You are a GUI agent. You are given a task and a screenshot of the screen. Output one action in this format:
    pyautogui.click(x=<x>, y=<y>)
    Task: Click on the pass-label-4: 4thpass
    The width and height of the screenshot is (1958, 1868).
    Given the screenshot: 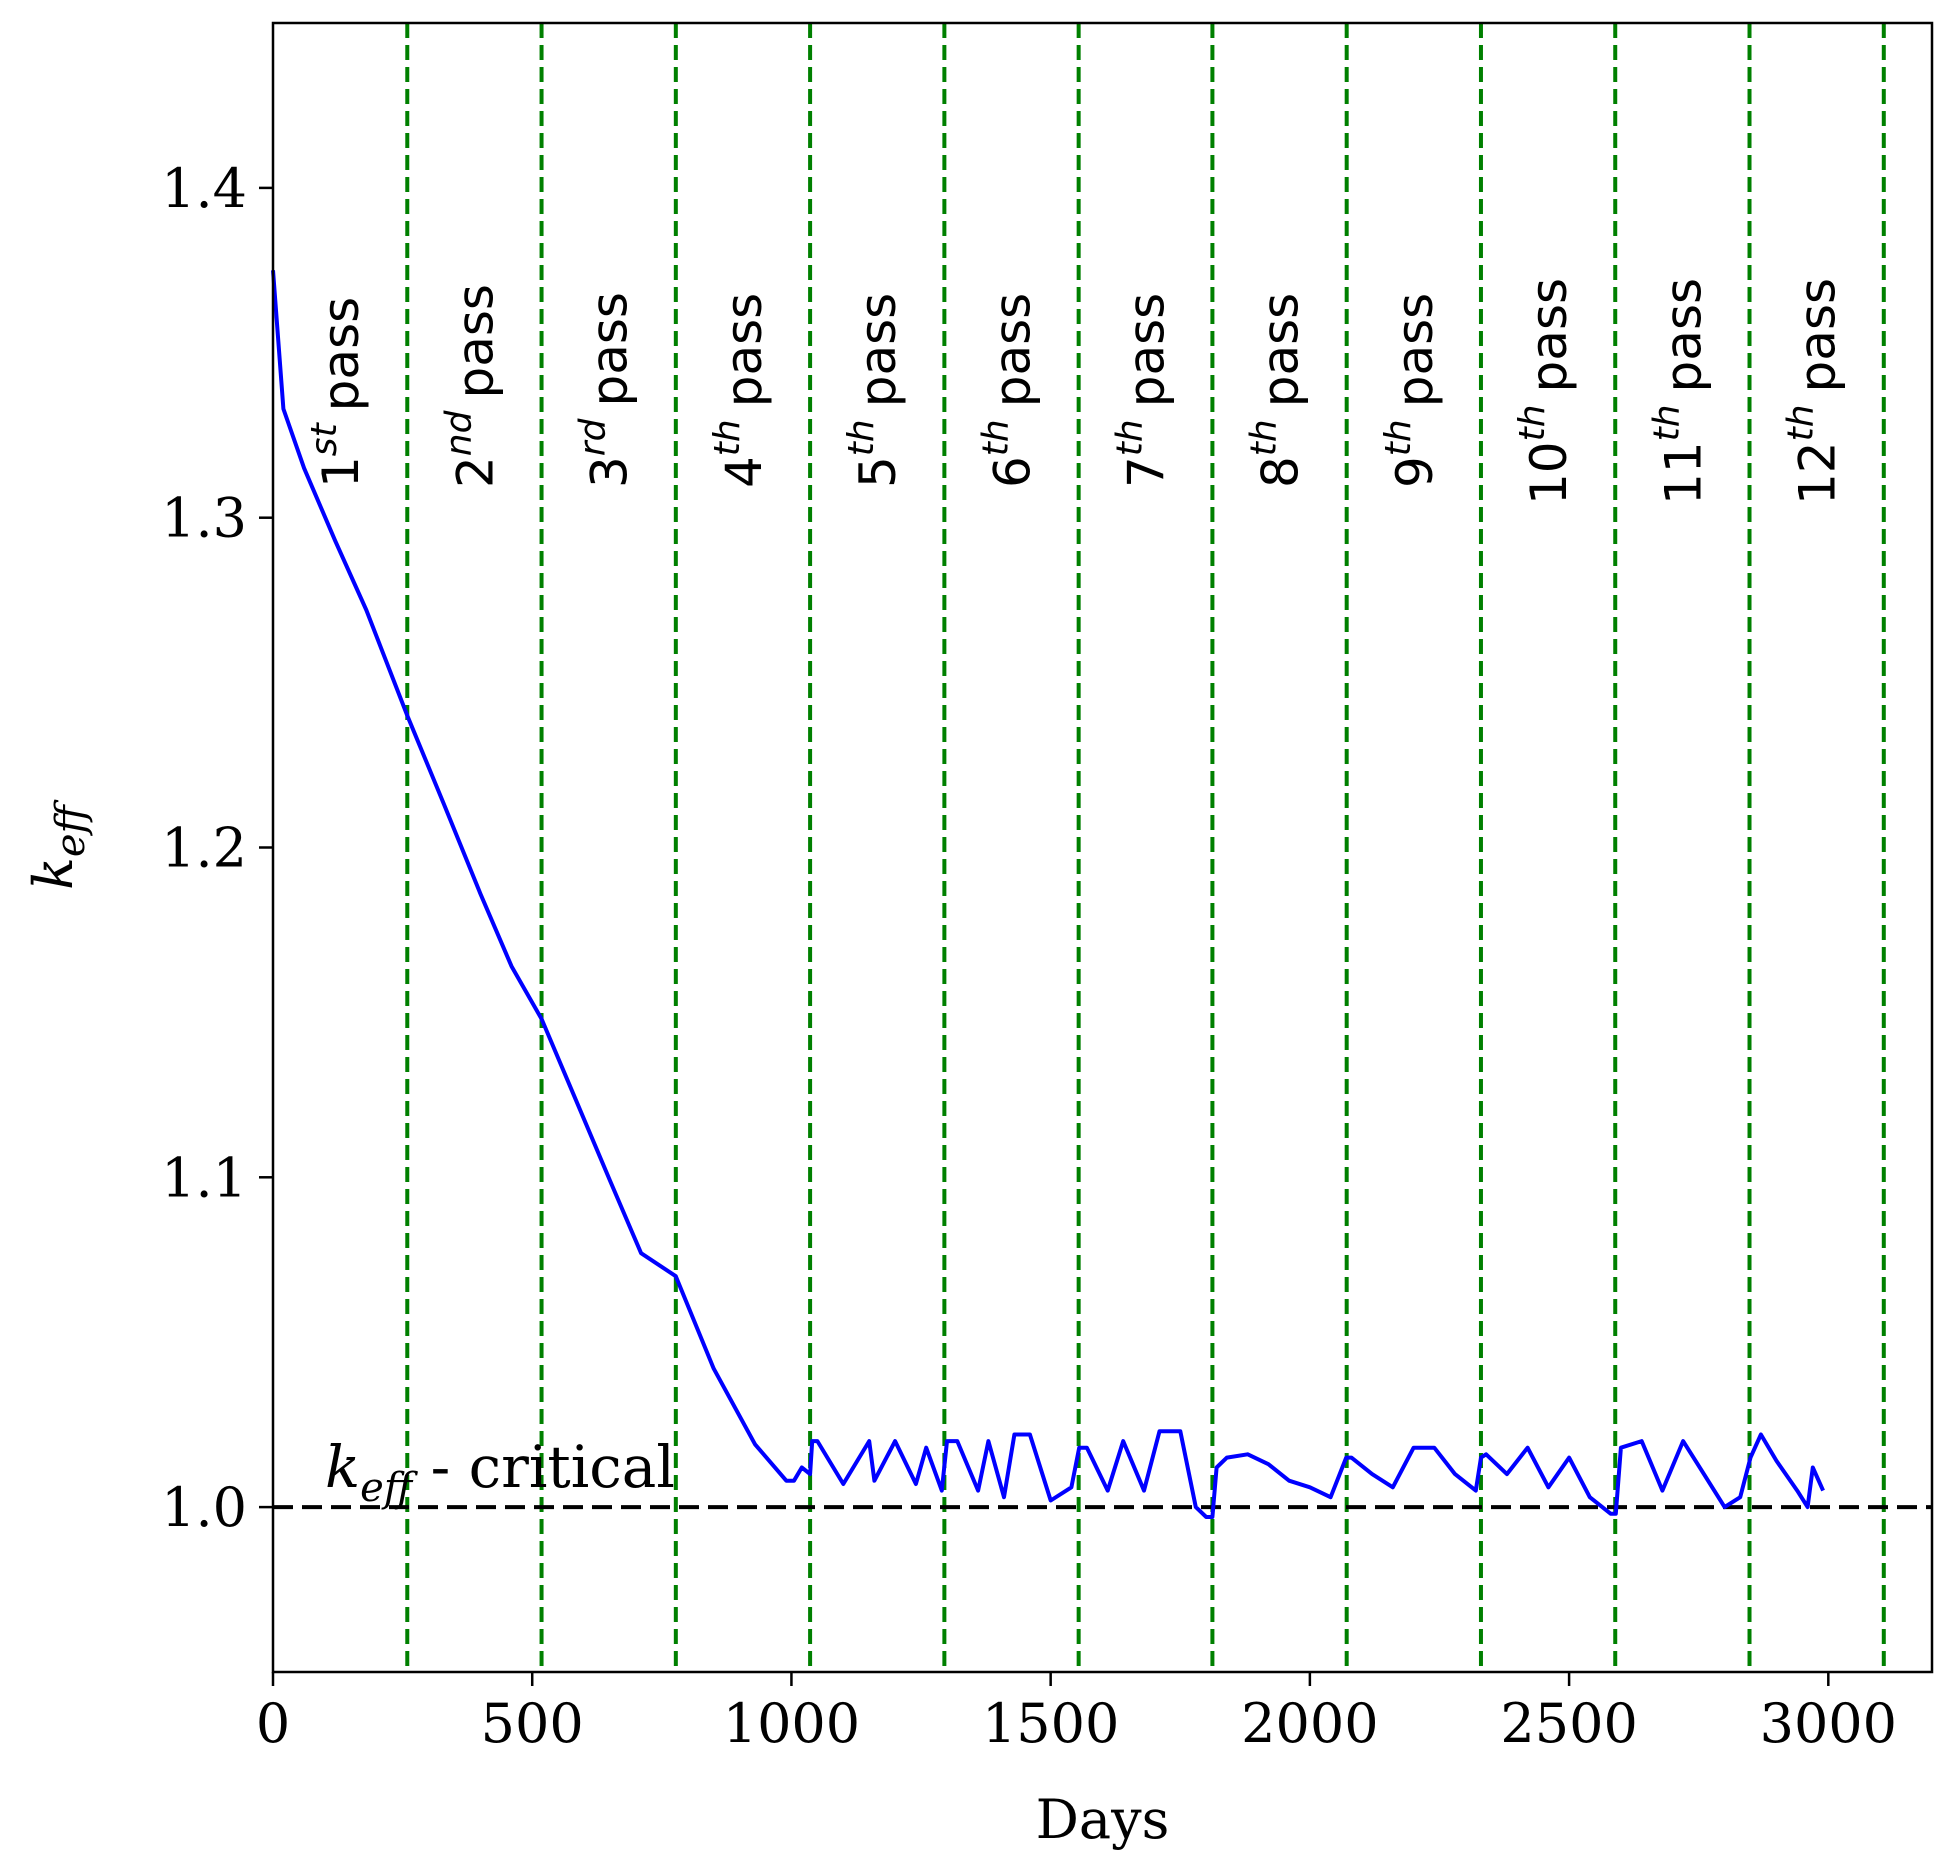 What is the action you would take?
    pyautogui.click(x=740, y=390)
    